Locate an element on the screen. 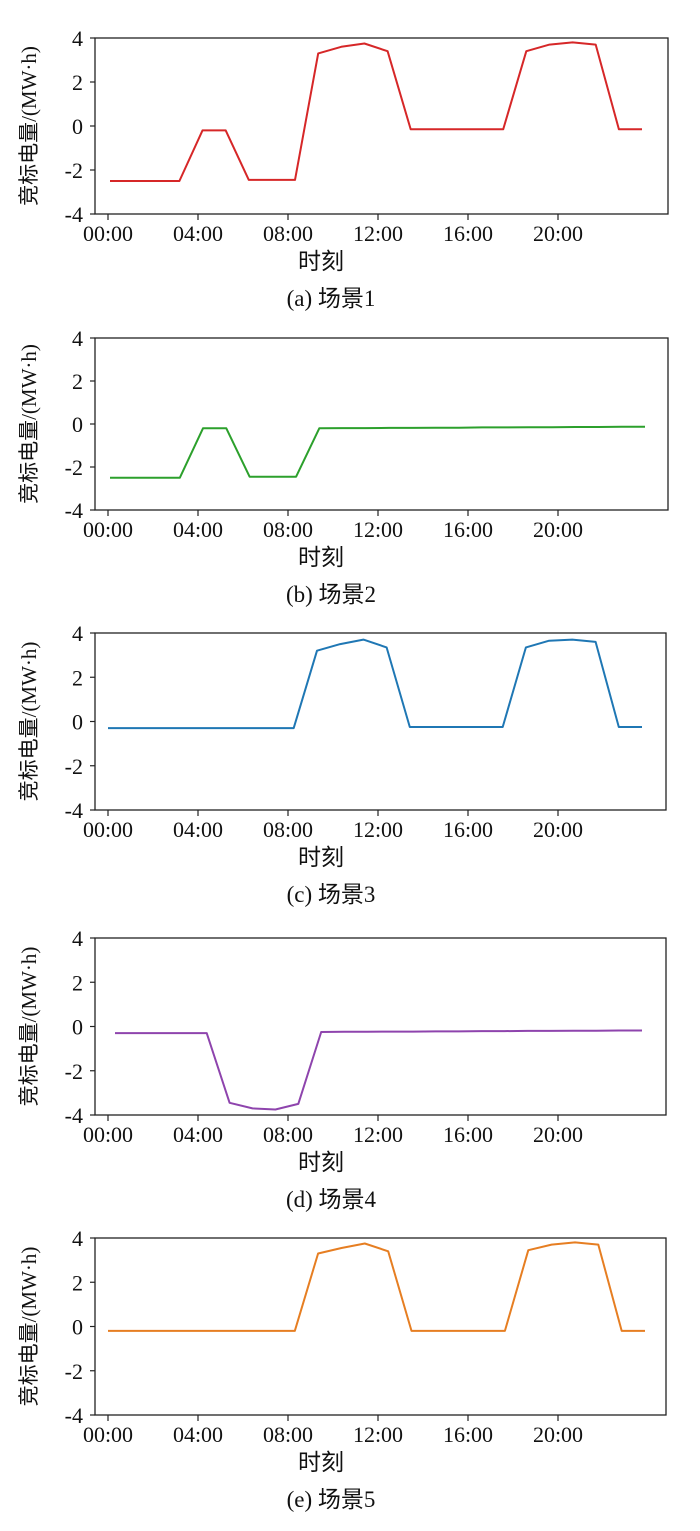 This screenshot has height=1531, width=700. panel-caption: (a) 场景1 is located at coordinates (331, 298).